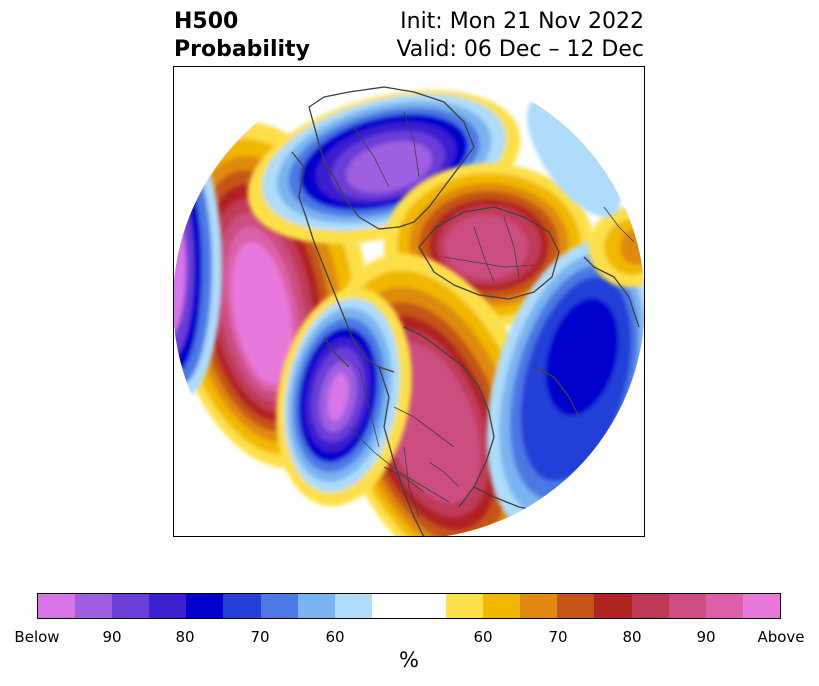  What do you see at coordinates (344, 397) in the screenshot?
I see `west-canada-below-anomaly` at bounding box center [344, 397].